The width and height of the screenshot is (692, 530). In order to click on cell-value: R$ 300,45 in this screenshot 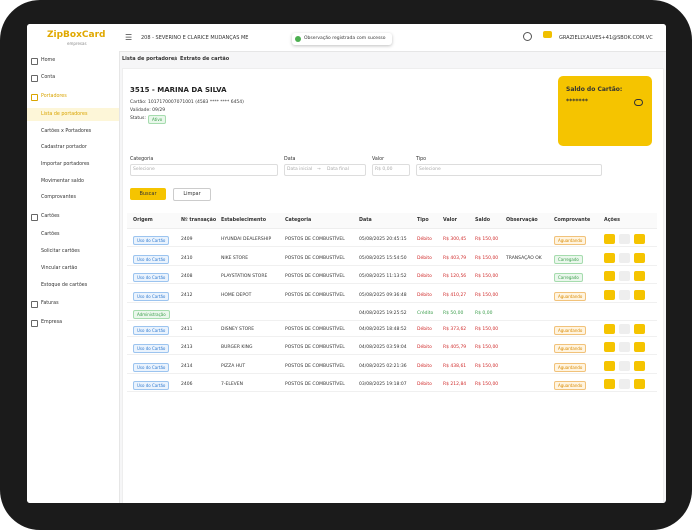, I will do `click(455, 239)`.